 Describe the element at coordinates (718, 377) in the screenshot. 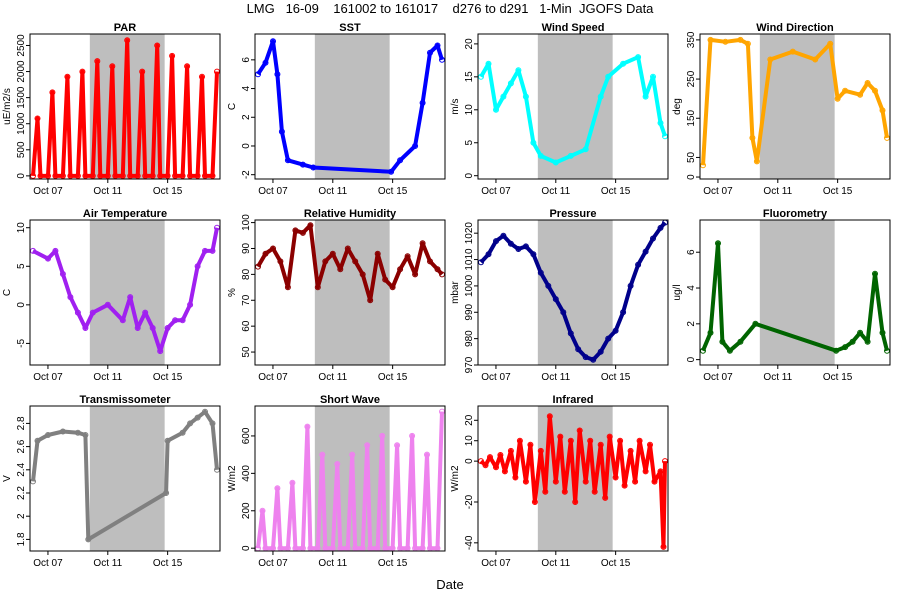

I see `fluorometry-xtick-label: Oct 07` at that location.